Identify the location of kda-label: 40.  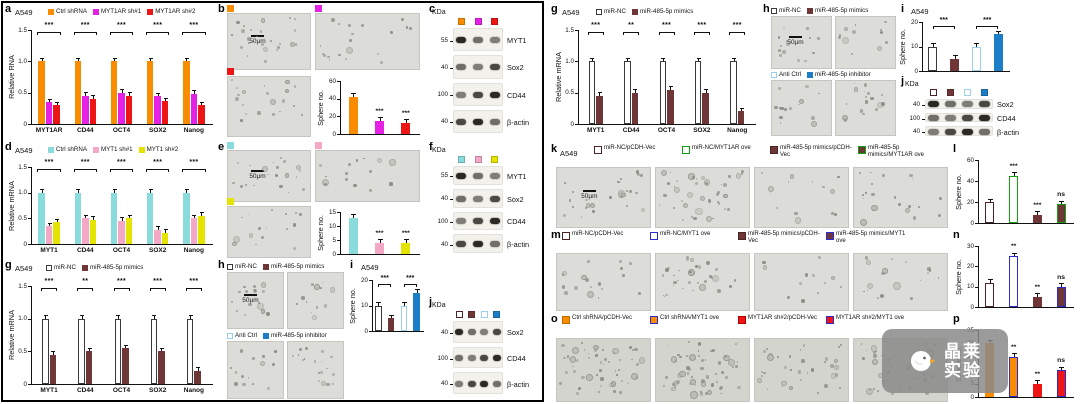
(444, 199).